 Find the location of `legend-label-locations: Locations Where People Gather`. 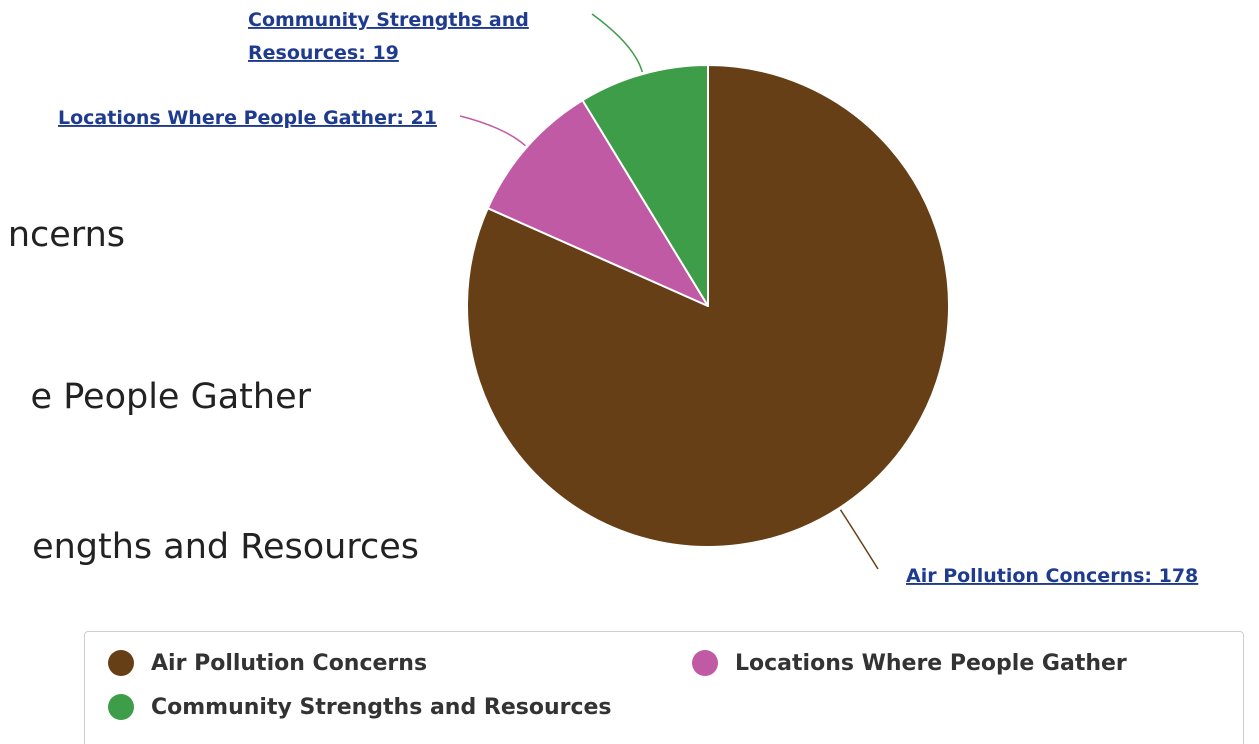

legend-label-locations: Locations Where People Gather is located at coordinates (931, 663).